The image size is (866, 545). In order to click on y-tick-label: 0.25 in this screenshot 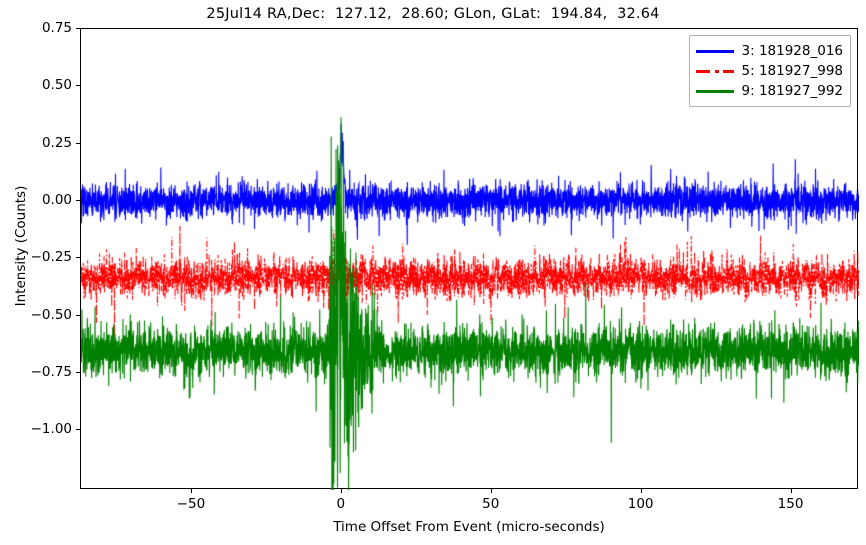, I will do `click(56, 142)`.